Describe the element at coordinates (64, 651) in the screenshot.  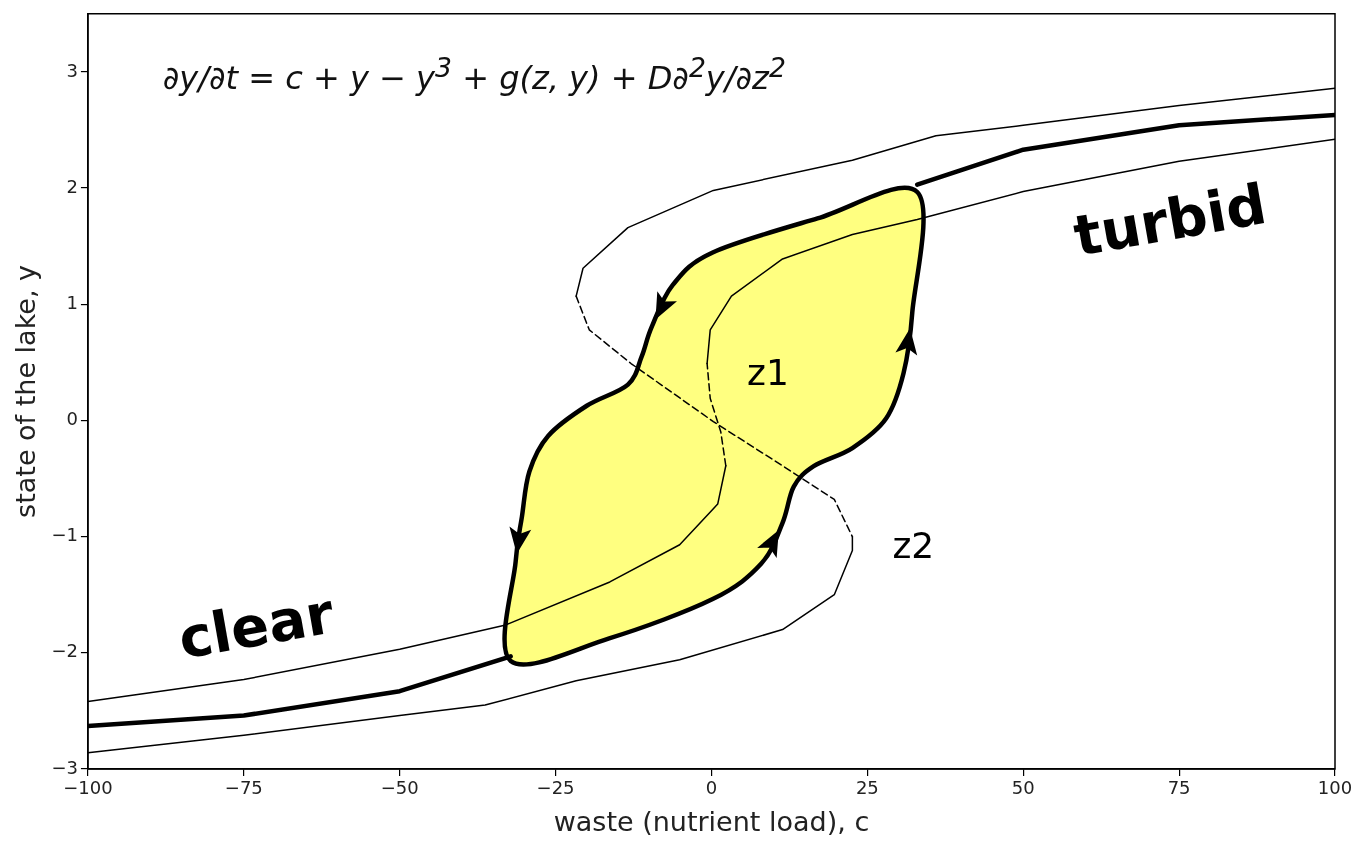
I see `y-tick-label: −2` at that location.